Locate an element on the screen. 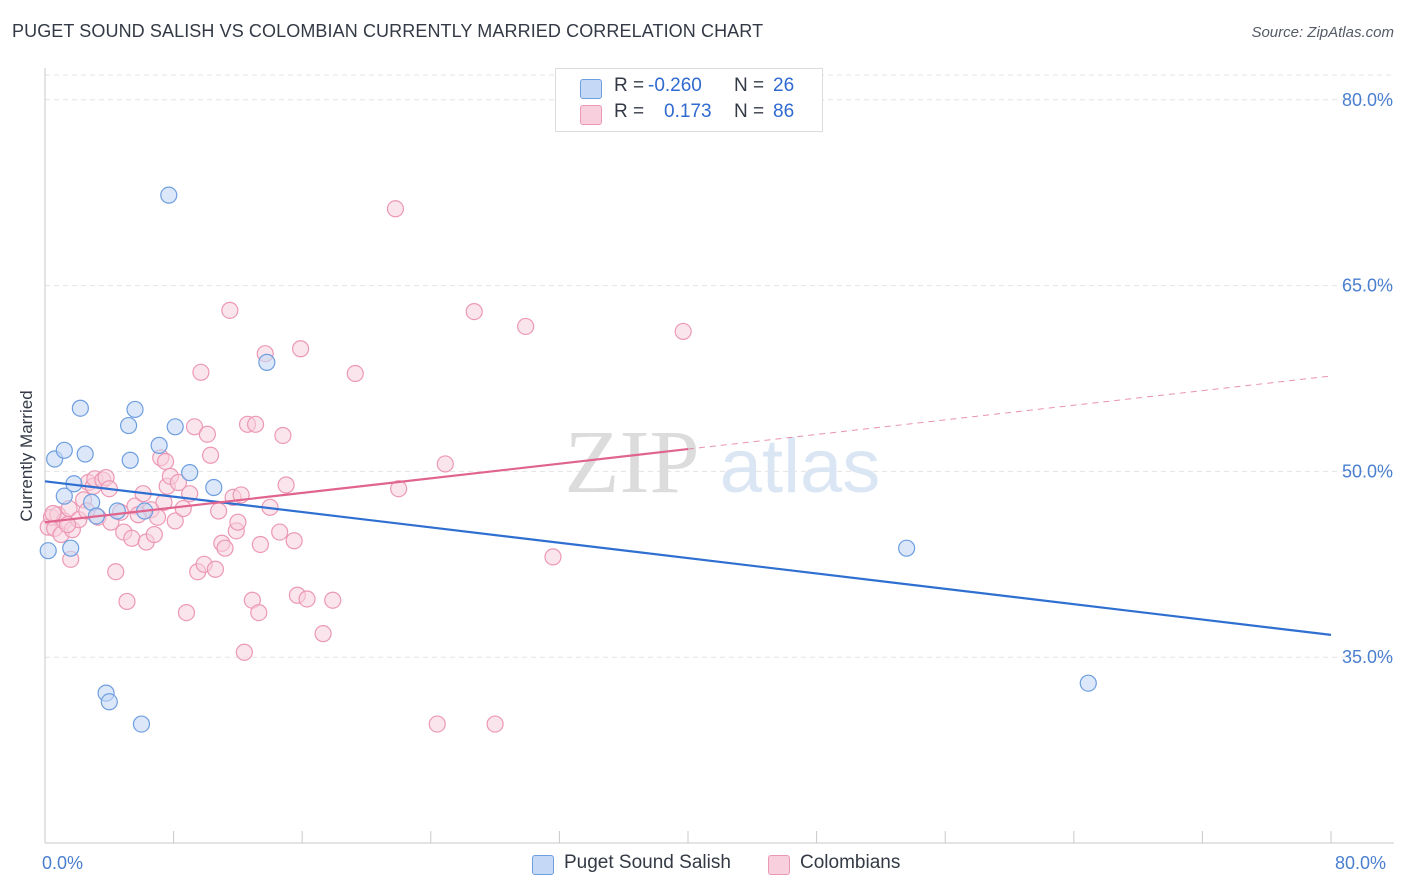  colombians-n-label: N = is located at coordinates (749, 111).